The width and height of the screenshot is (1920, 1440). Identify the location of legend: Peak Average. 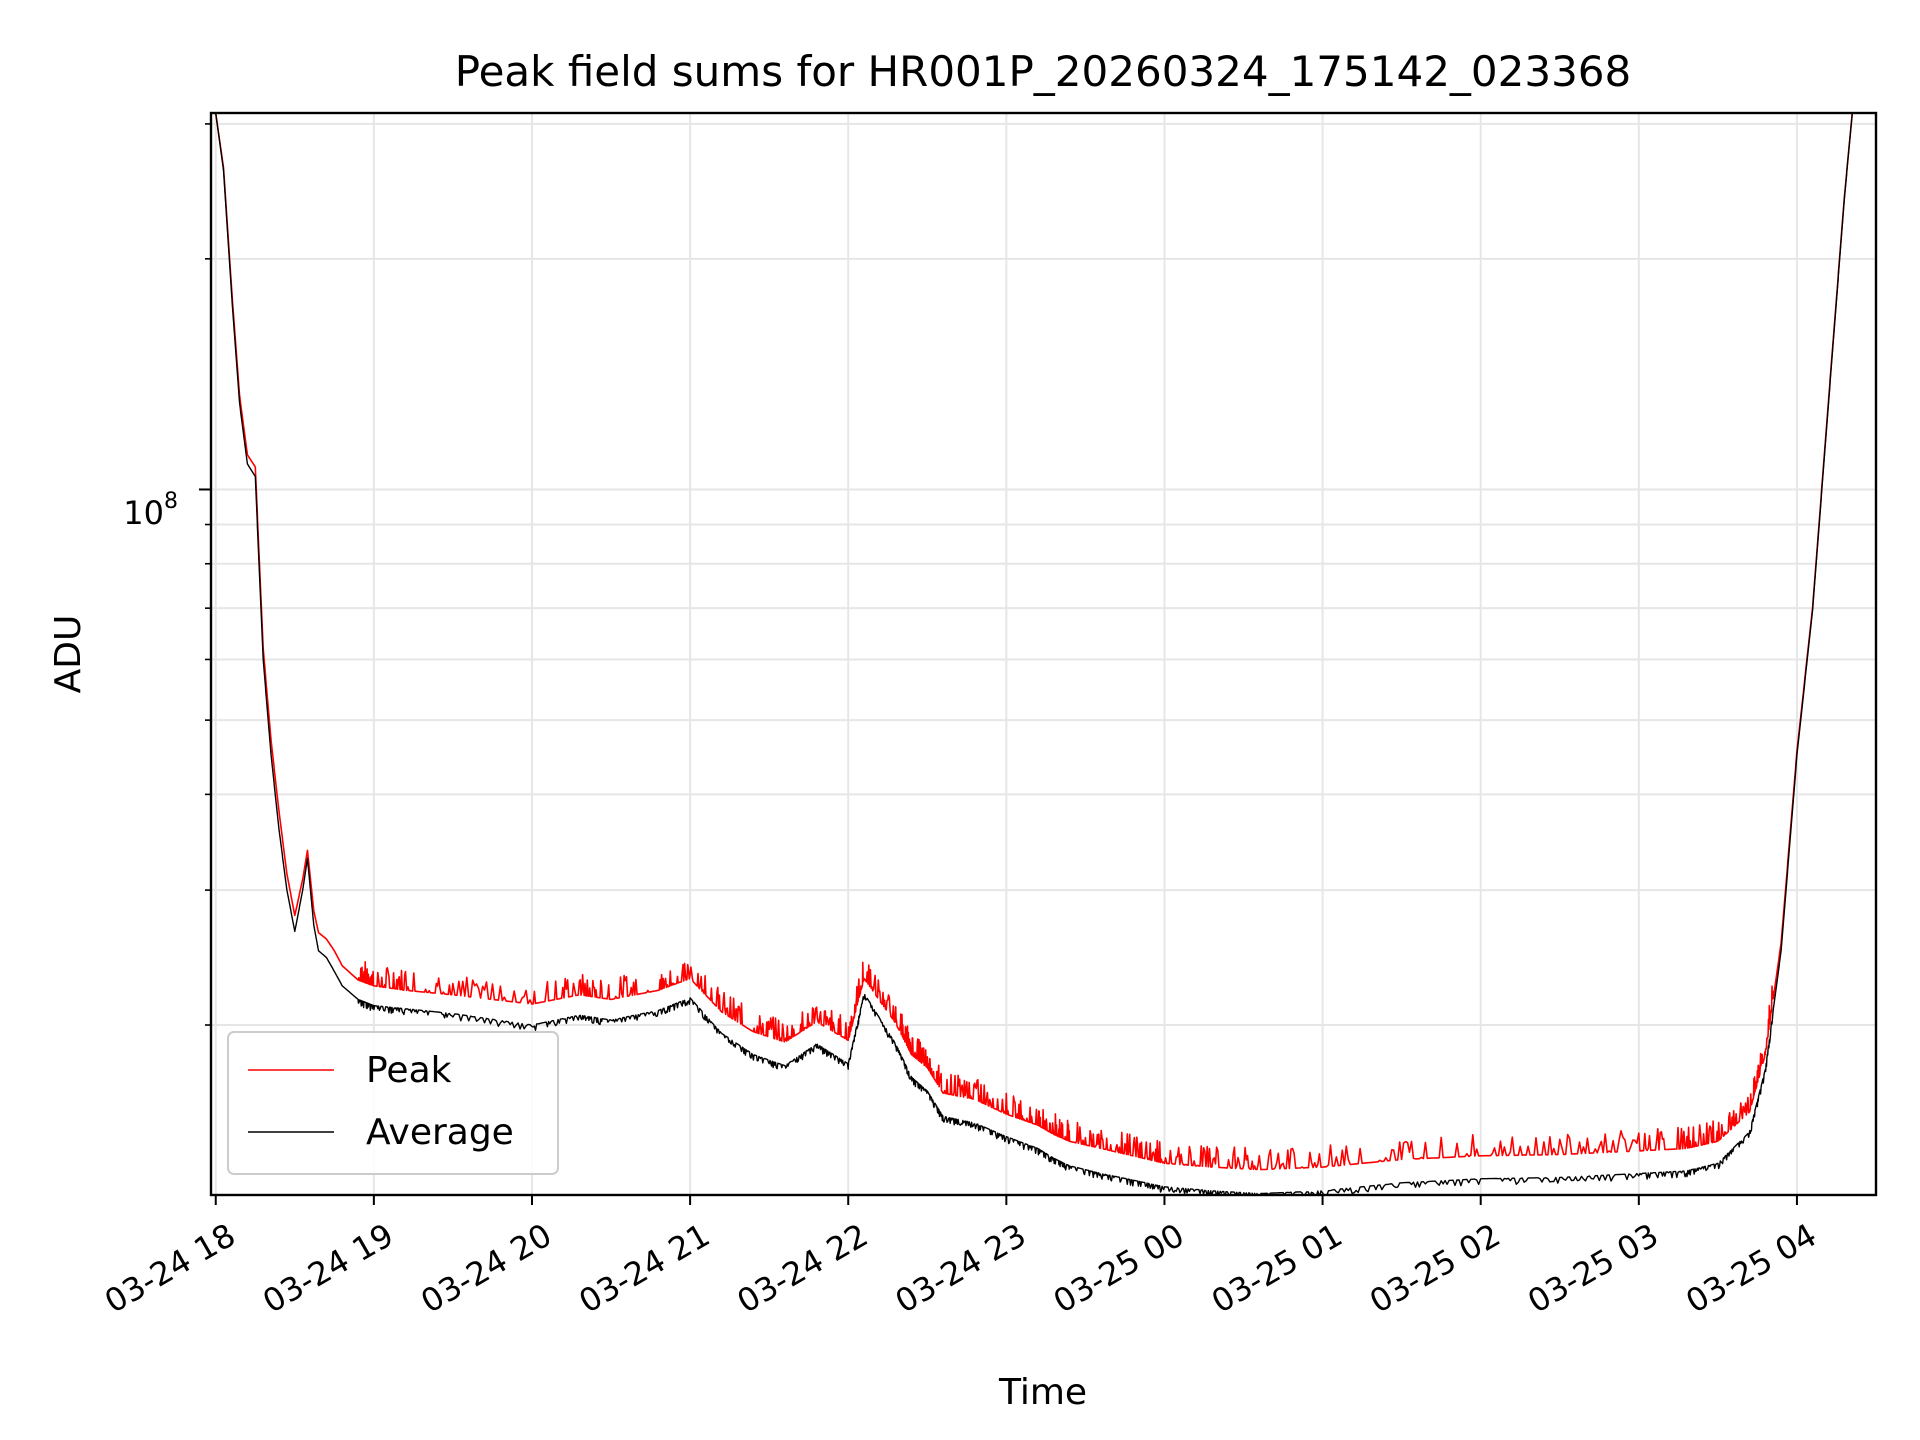
(393, 1103).